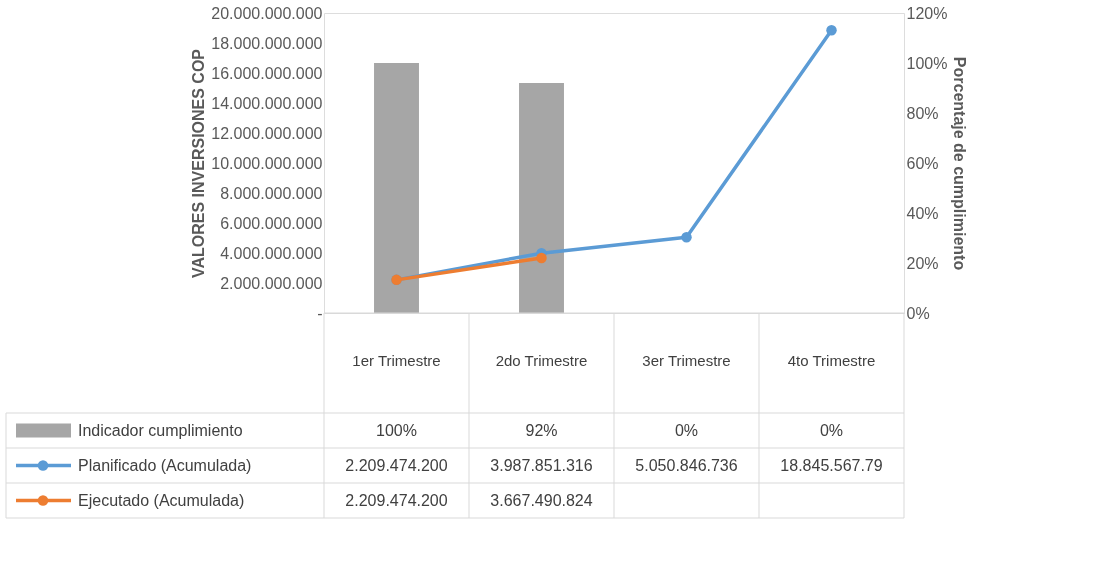  Describe the element at coordinates (927, 13) in the screenshot. I see `y2-tick-label: 120%` at that location.